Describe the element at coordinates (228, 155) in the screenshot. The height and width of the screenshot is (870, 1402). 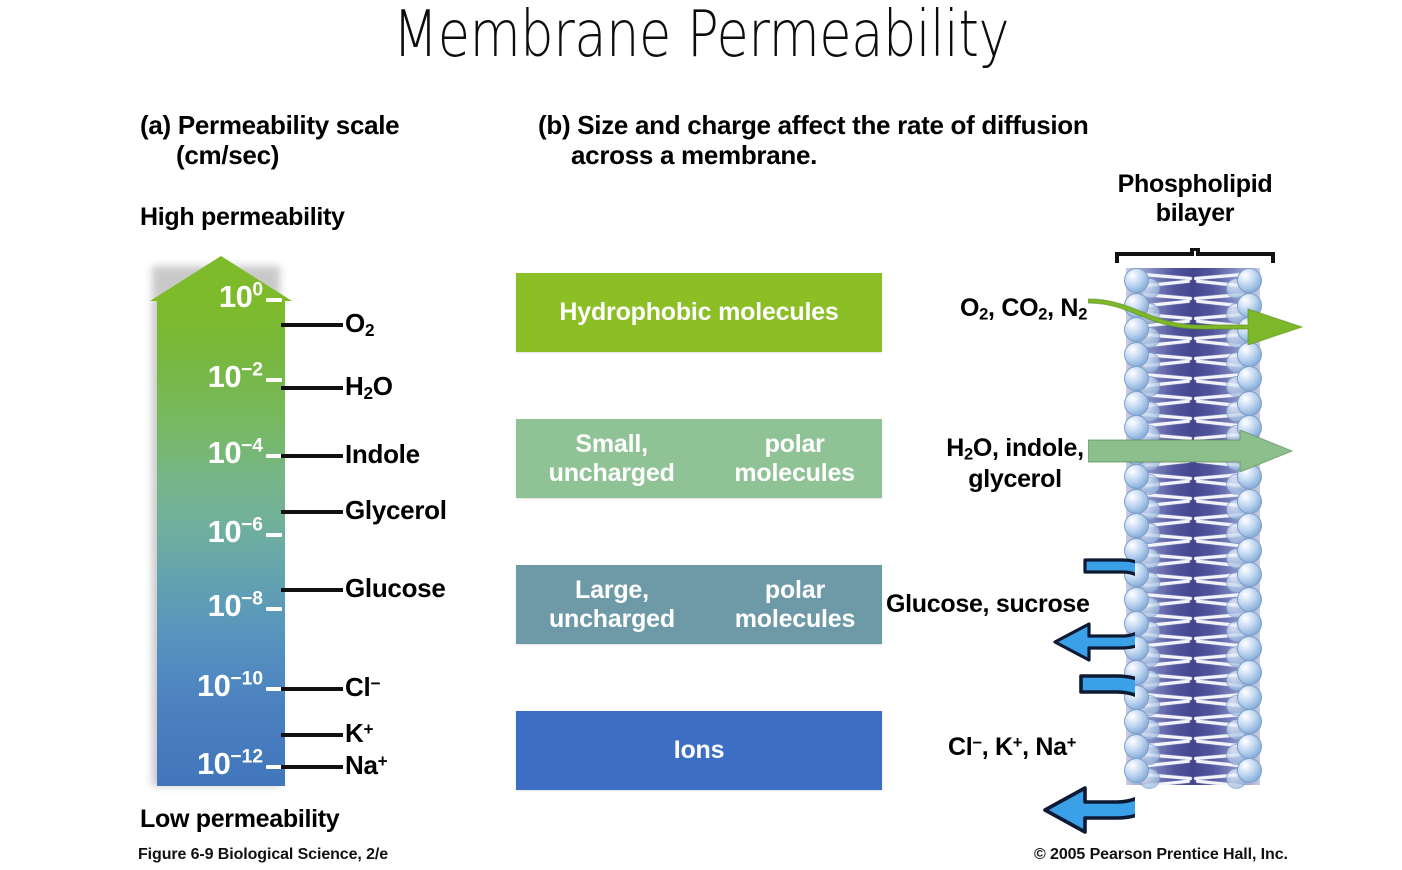
I see `panel-a-heading-line2: (cm/sec)` at that location.